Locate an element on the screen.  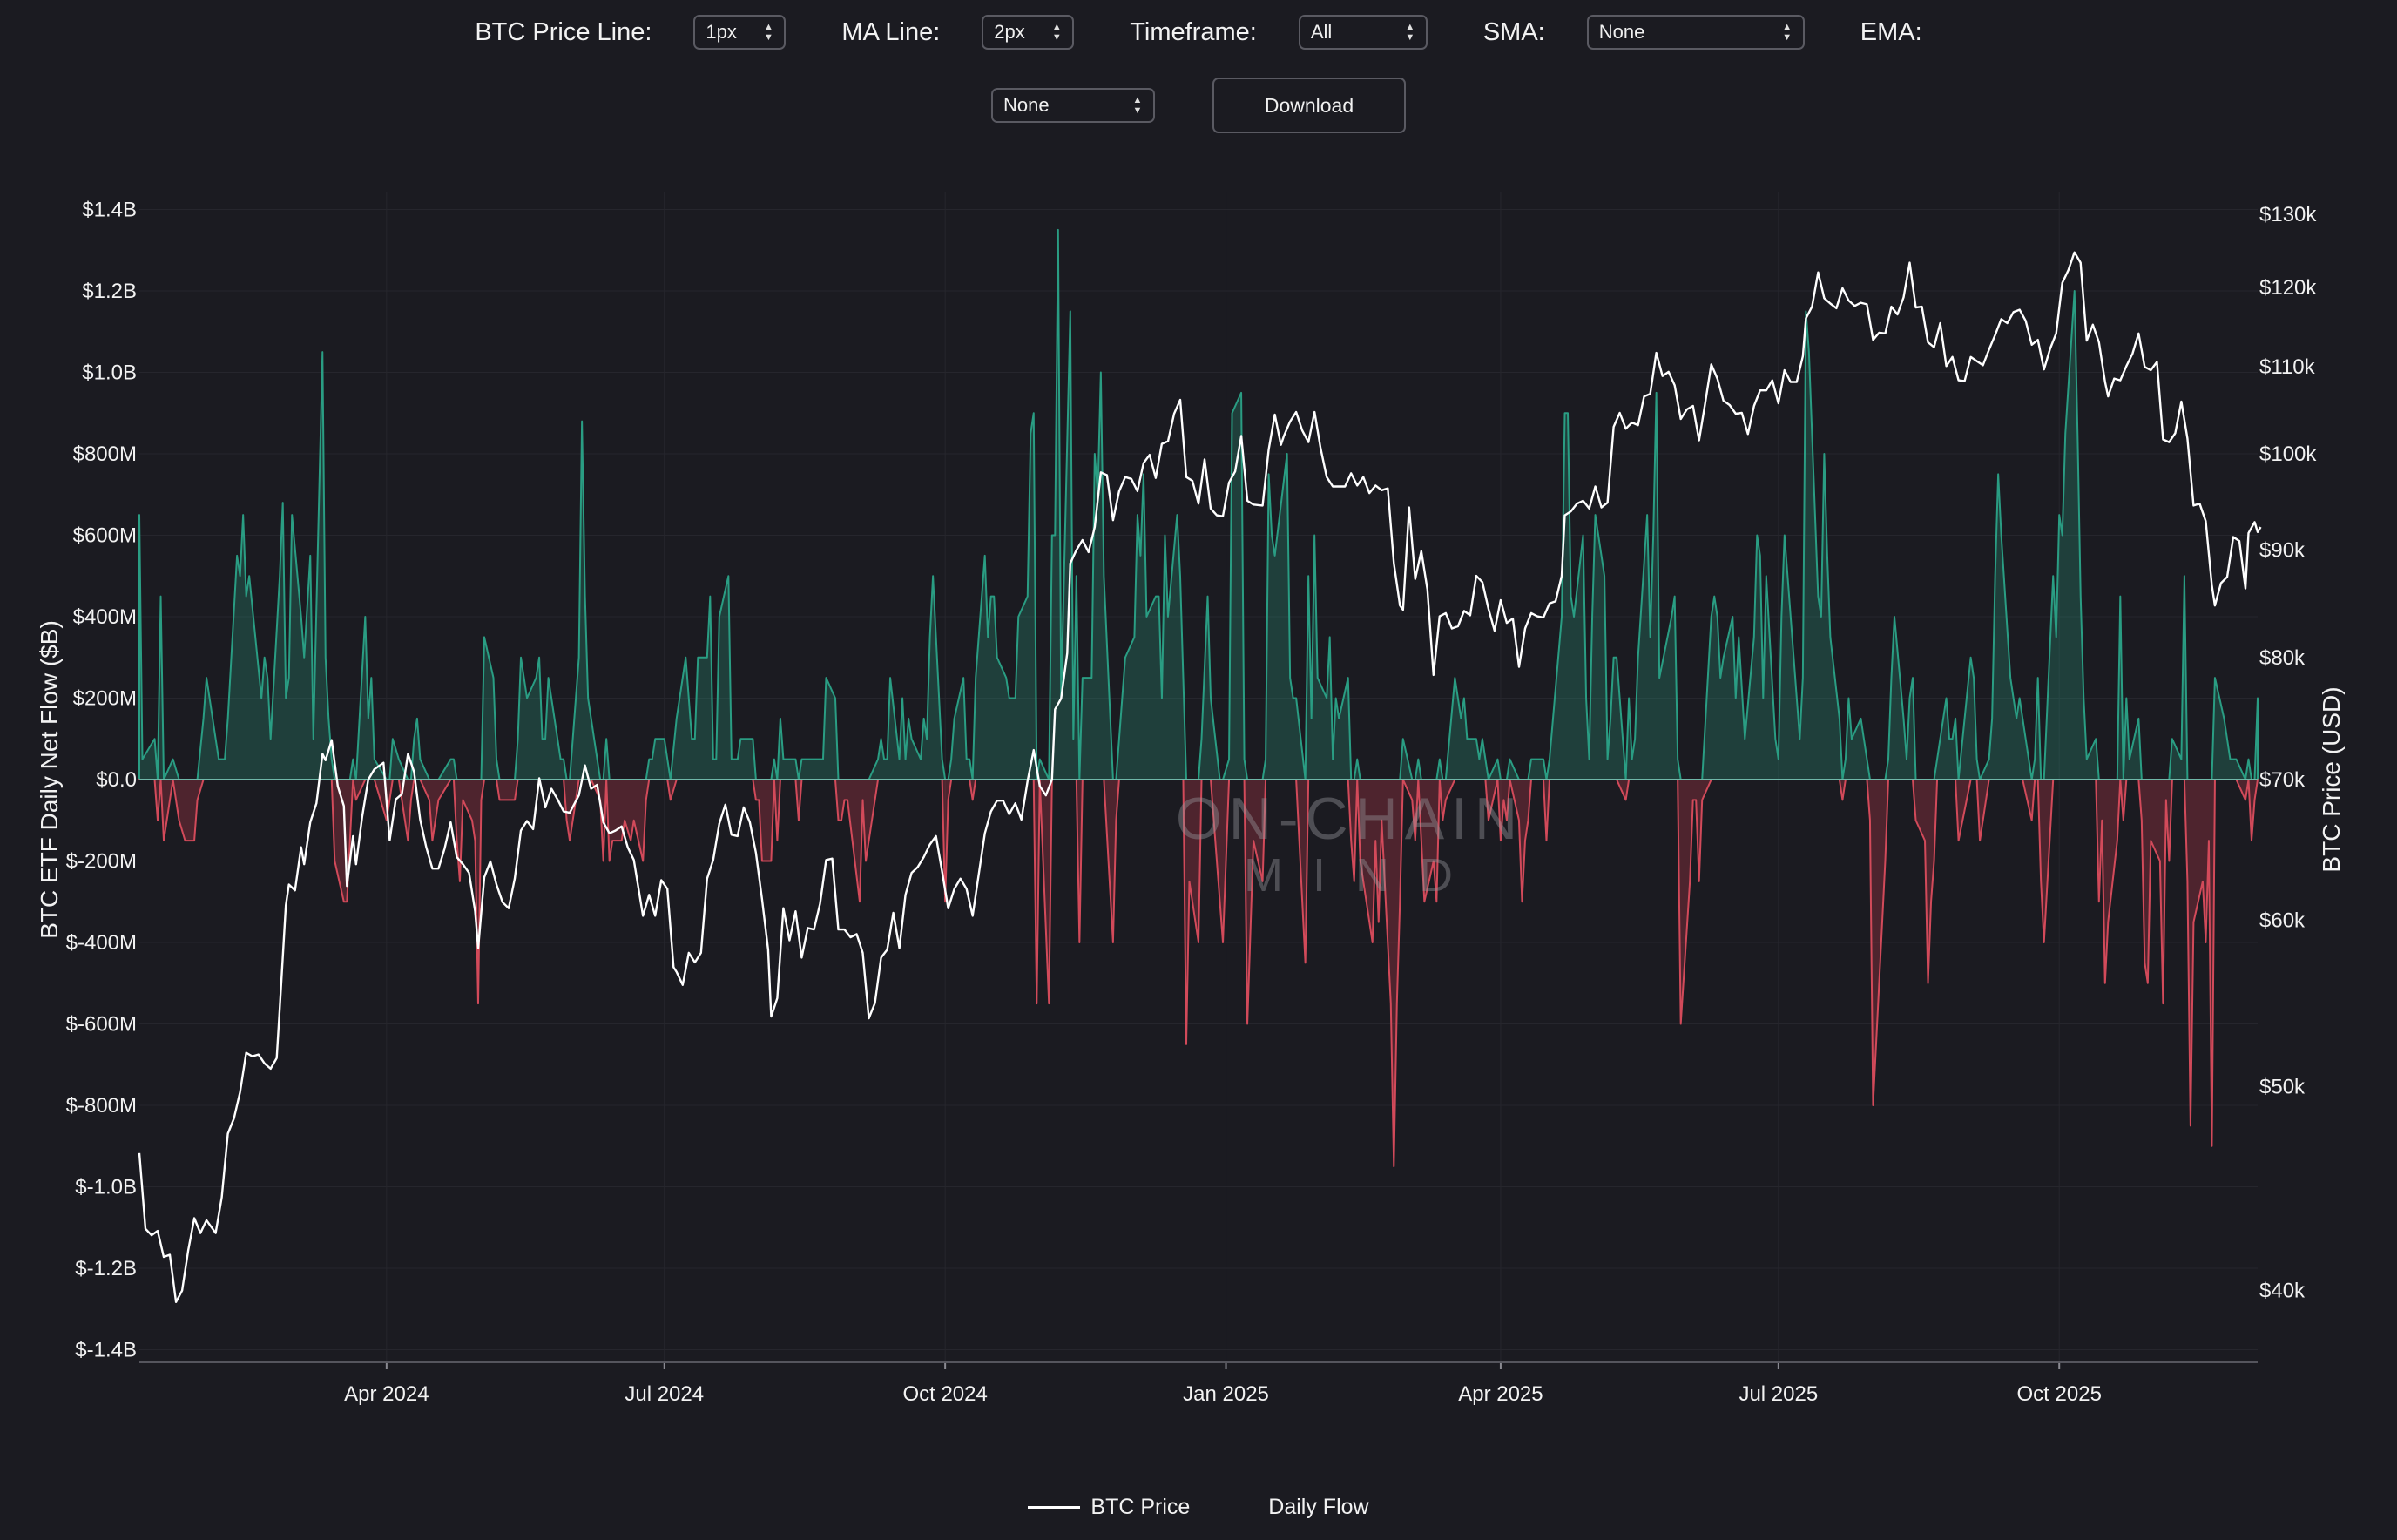
legend-item-price: BTC Price is located at coordinates (1109, 1507).